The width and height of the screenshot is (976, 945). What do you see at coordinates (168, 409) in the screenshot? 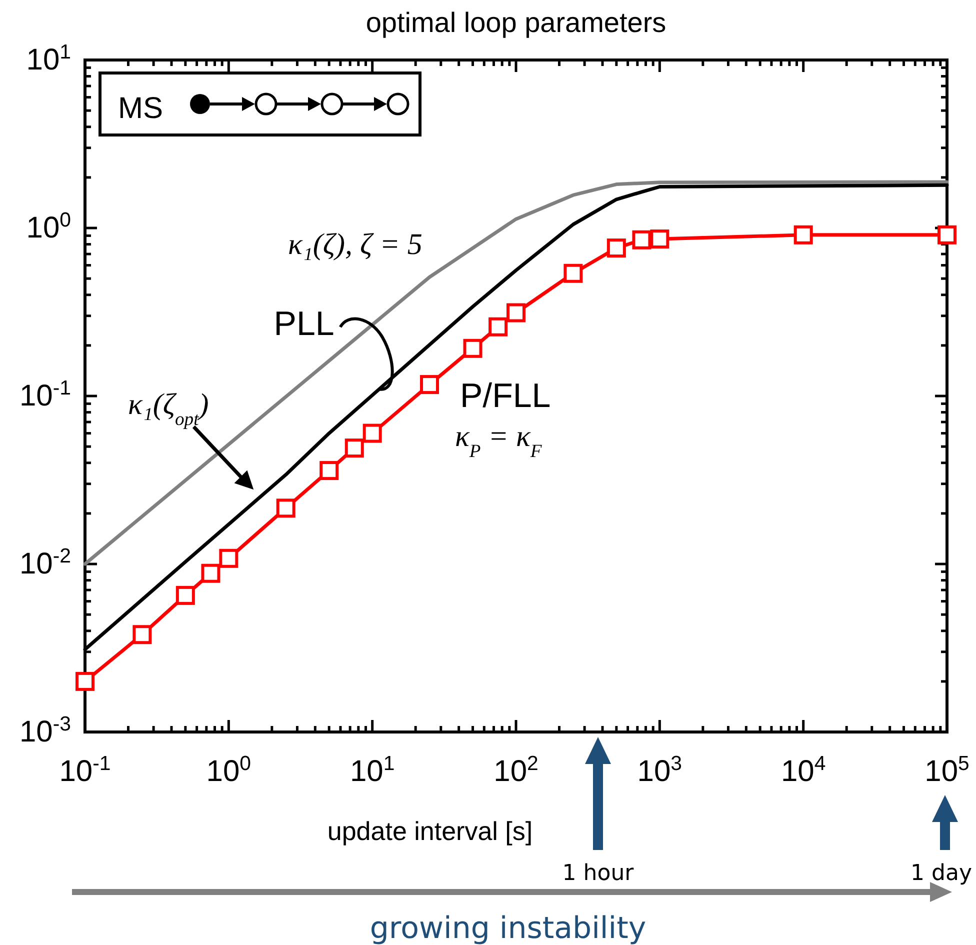
I see `annotation: κ₁(ζ$_{opt}$)` at bounding box center [168, 409].